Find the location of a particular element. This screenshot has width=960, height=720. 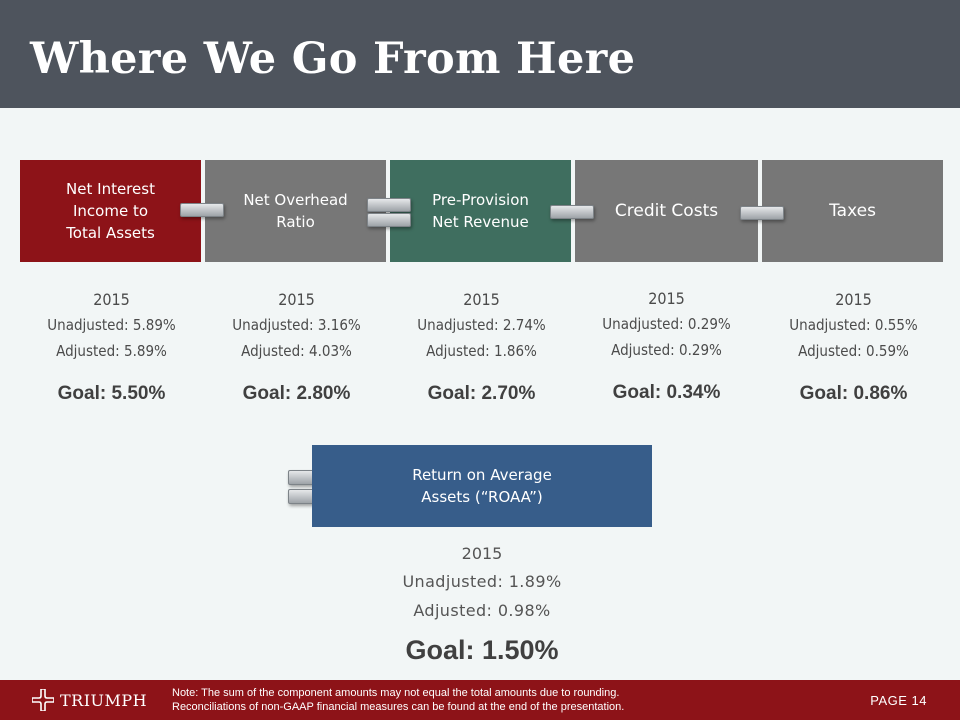

adjusted-value: Adjusted: 0.59% is located at coordinates (853, 351).